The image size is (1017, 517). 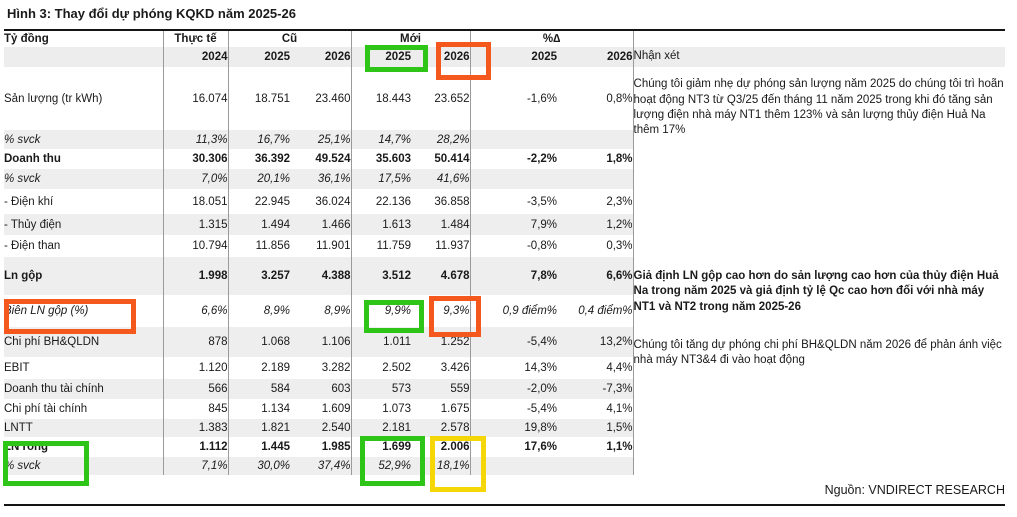 What do you see at coordinates (196, 276) in the screenshot?
I see `cell-value: 1.998` at bounding box center [196, 276].